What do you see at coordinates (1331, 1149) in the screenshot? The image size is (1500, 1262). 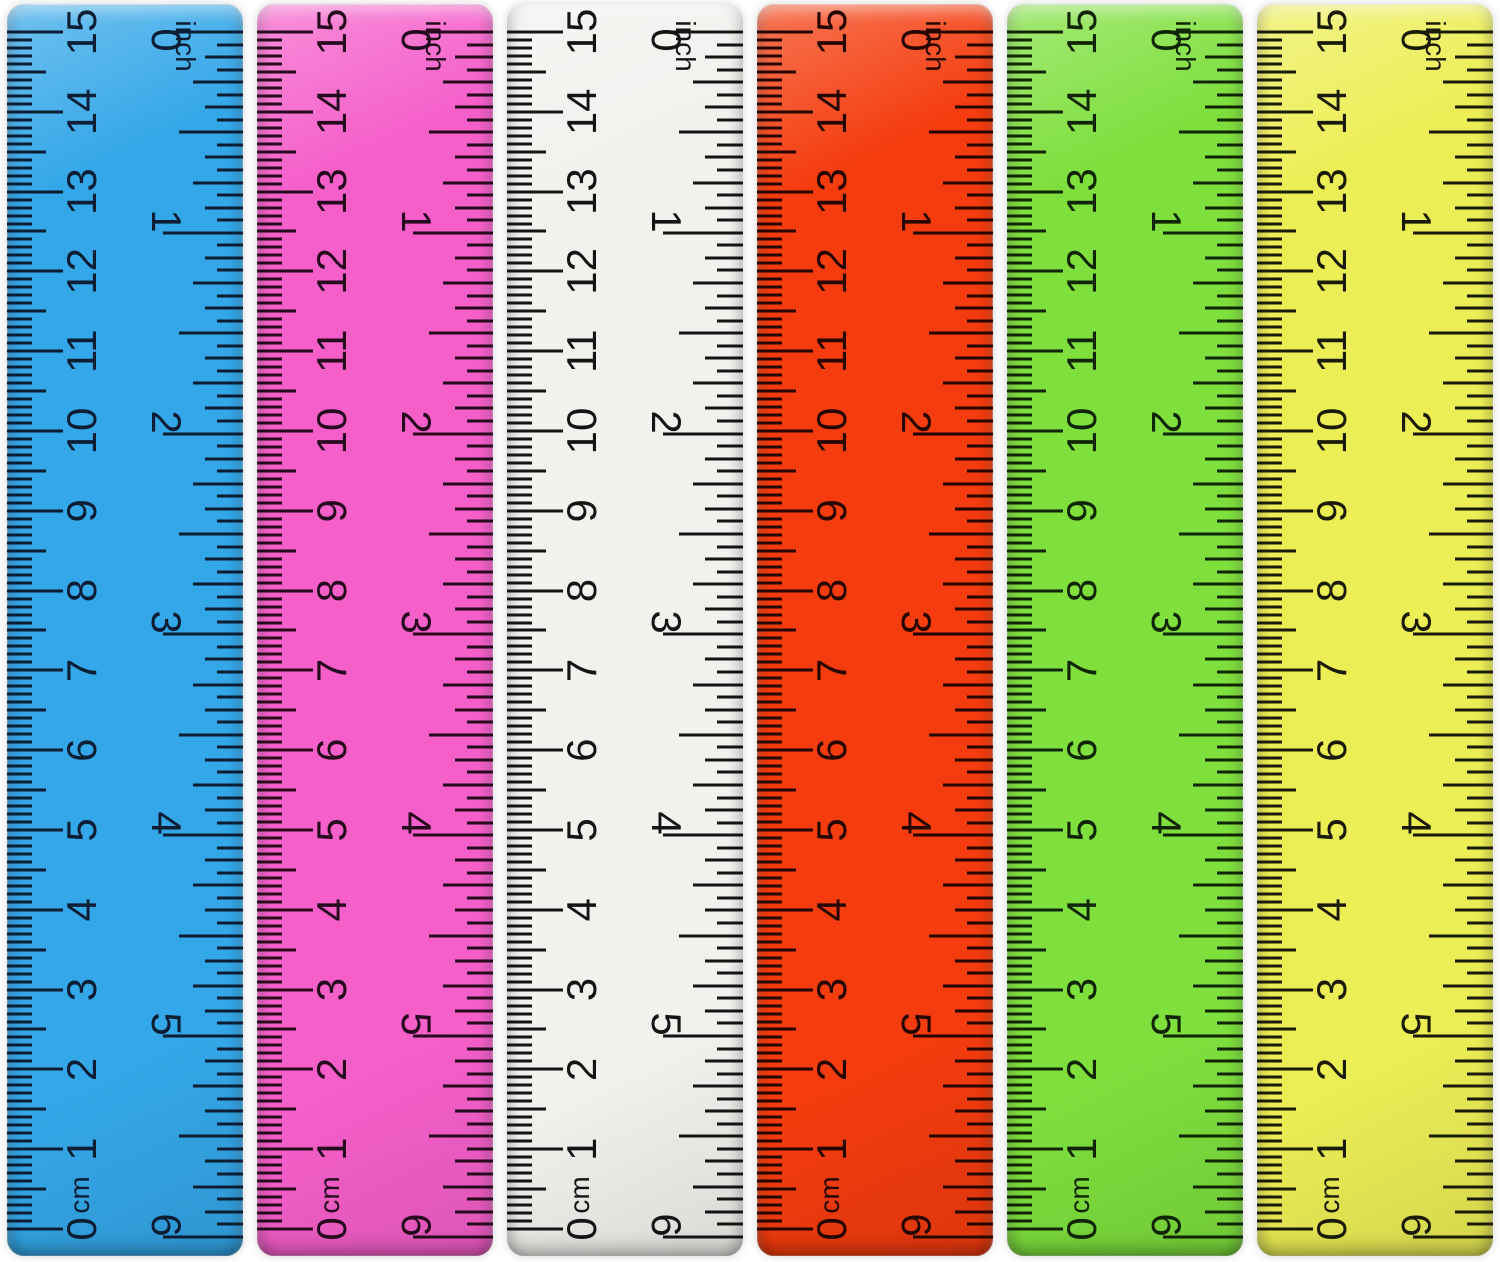 I see `cm-number: 1` at bounding box center [1331, 1149].